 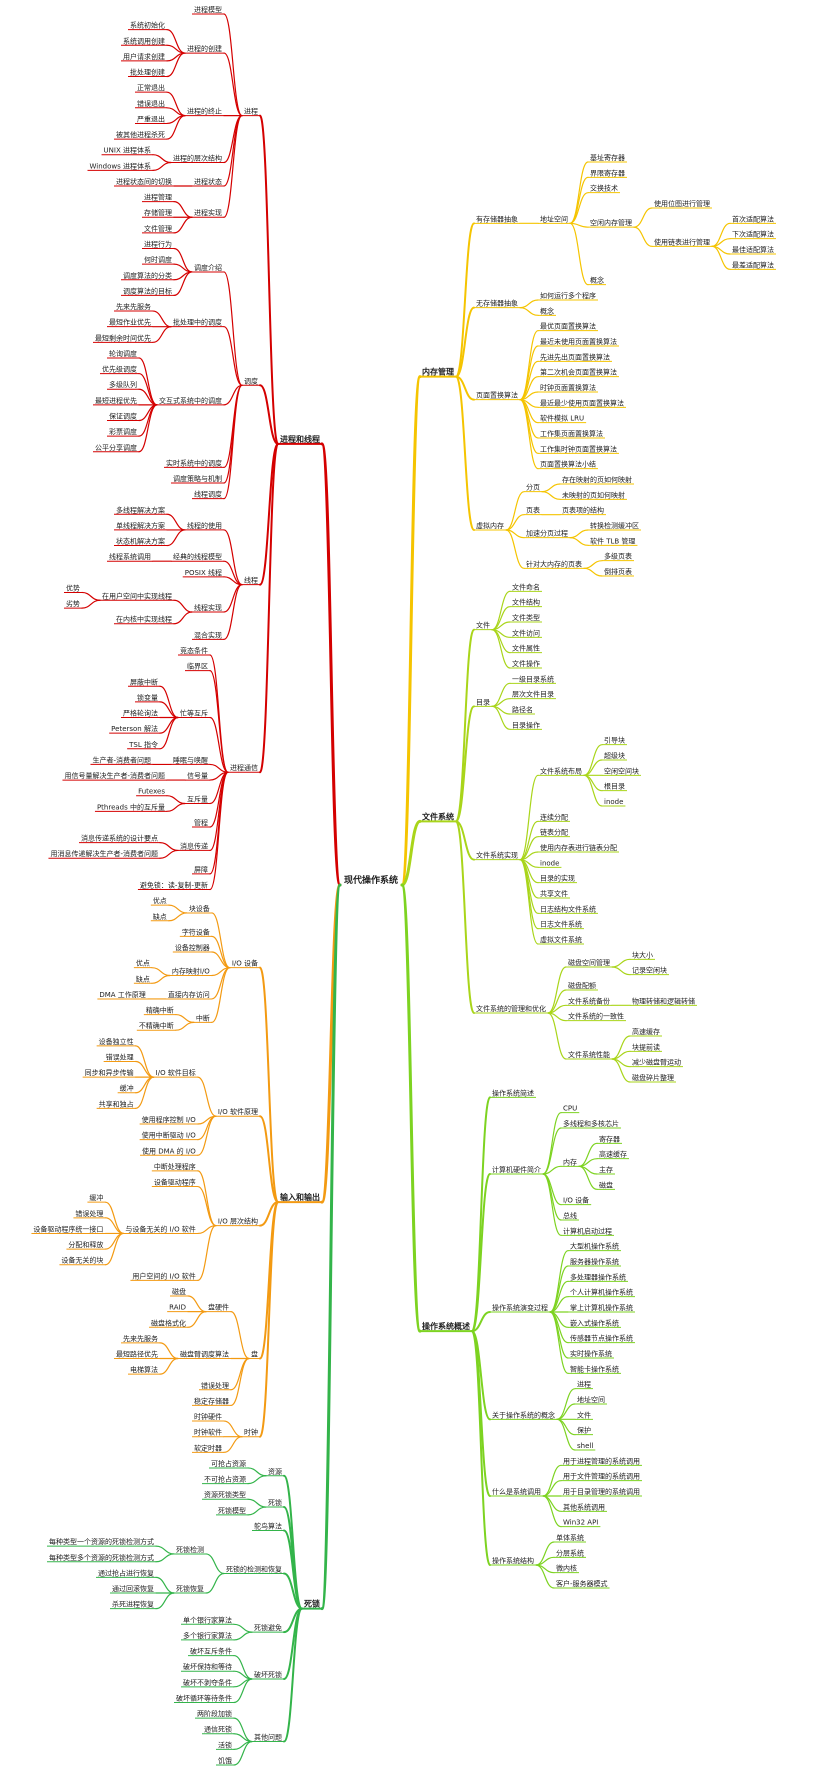 What do you see at coordinates (133, 1588) in the screenshot?
I see `node-label: 通过回滚恢复` at bounding box center [133, 1588].